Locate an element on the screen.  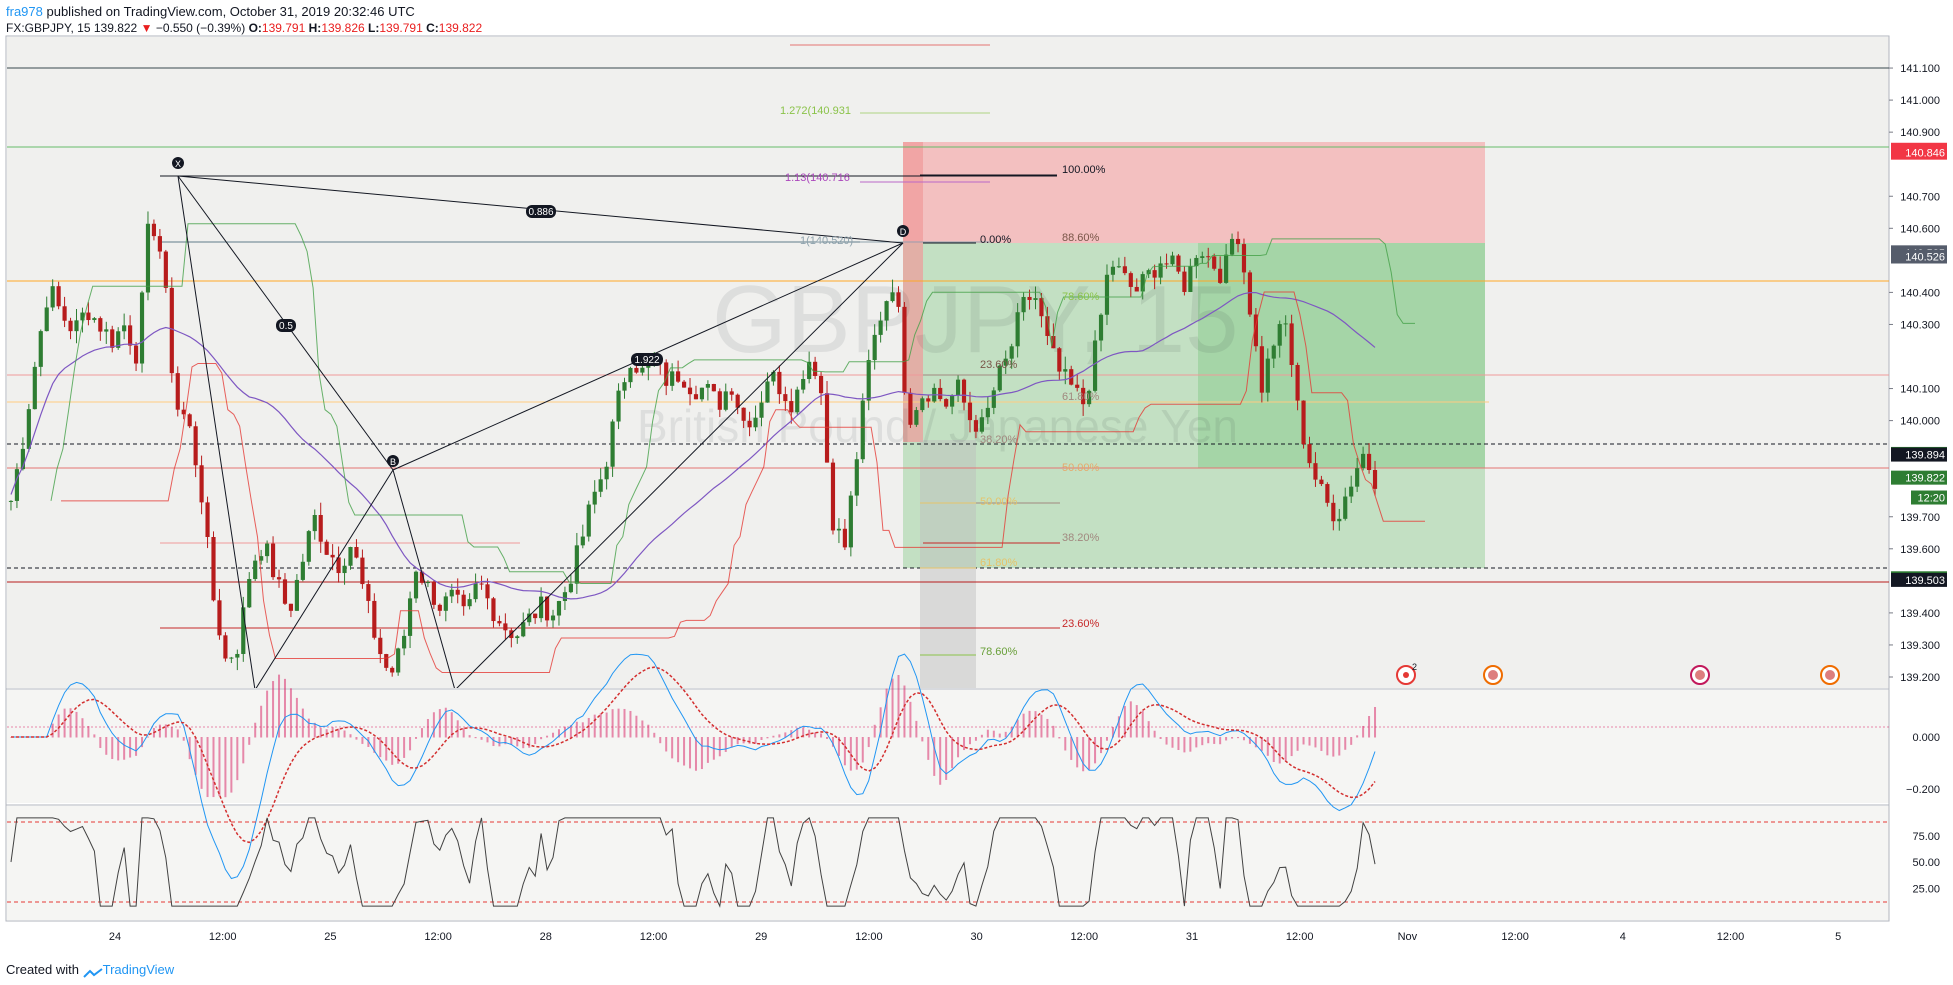
price-tick-label: 139.300 is located at coordinates (1920, 646).